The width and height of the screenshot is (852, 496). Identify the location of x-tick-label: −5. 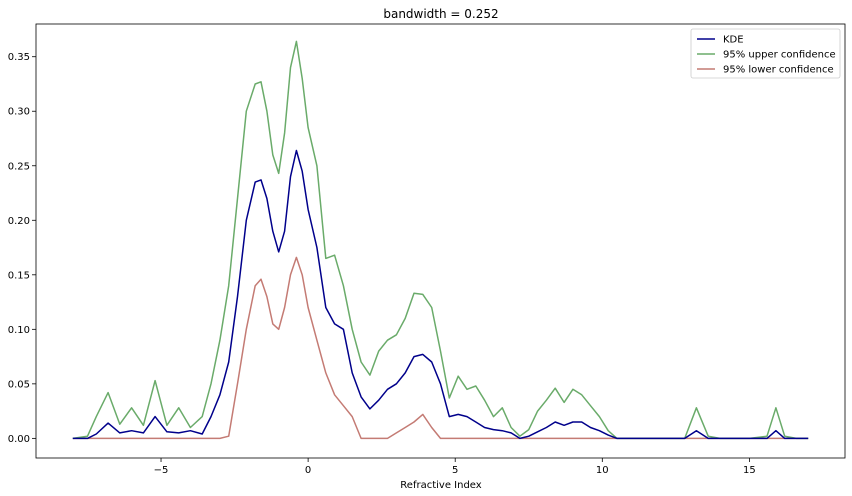
(161, 470).